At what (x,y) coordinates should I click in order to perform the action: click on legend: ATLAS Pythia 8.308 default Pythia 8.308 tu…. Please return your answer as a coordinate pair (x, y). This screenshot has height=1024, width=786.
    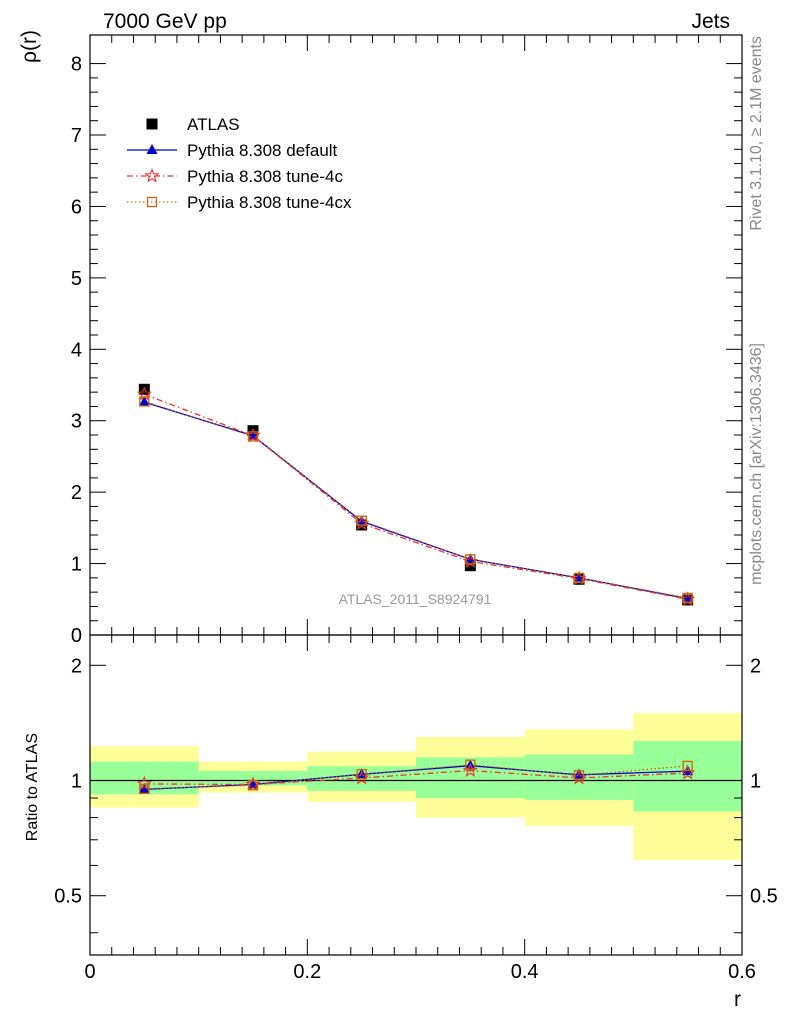
    Looking at the image, I should click on (239, 163).